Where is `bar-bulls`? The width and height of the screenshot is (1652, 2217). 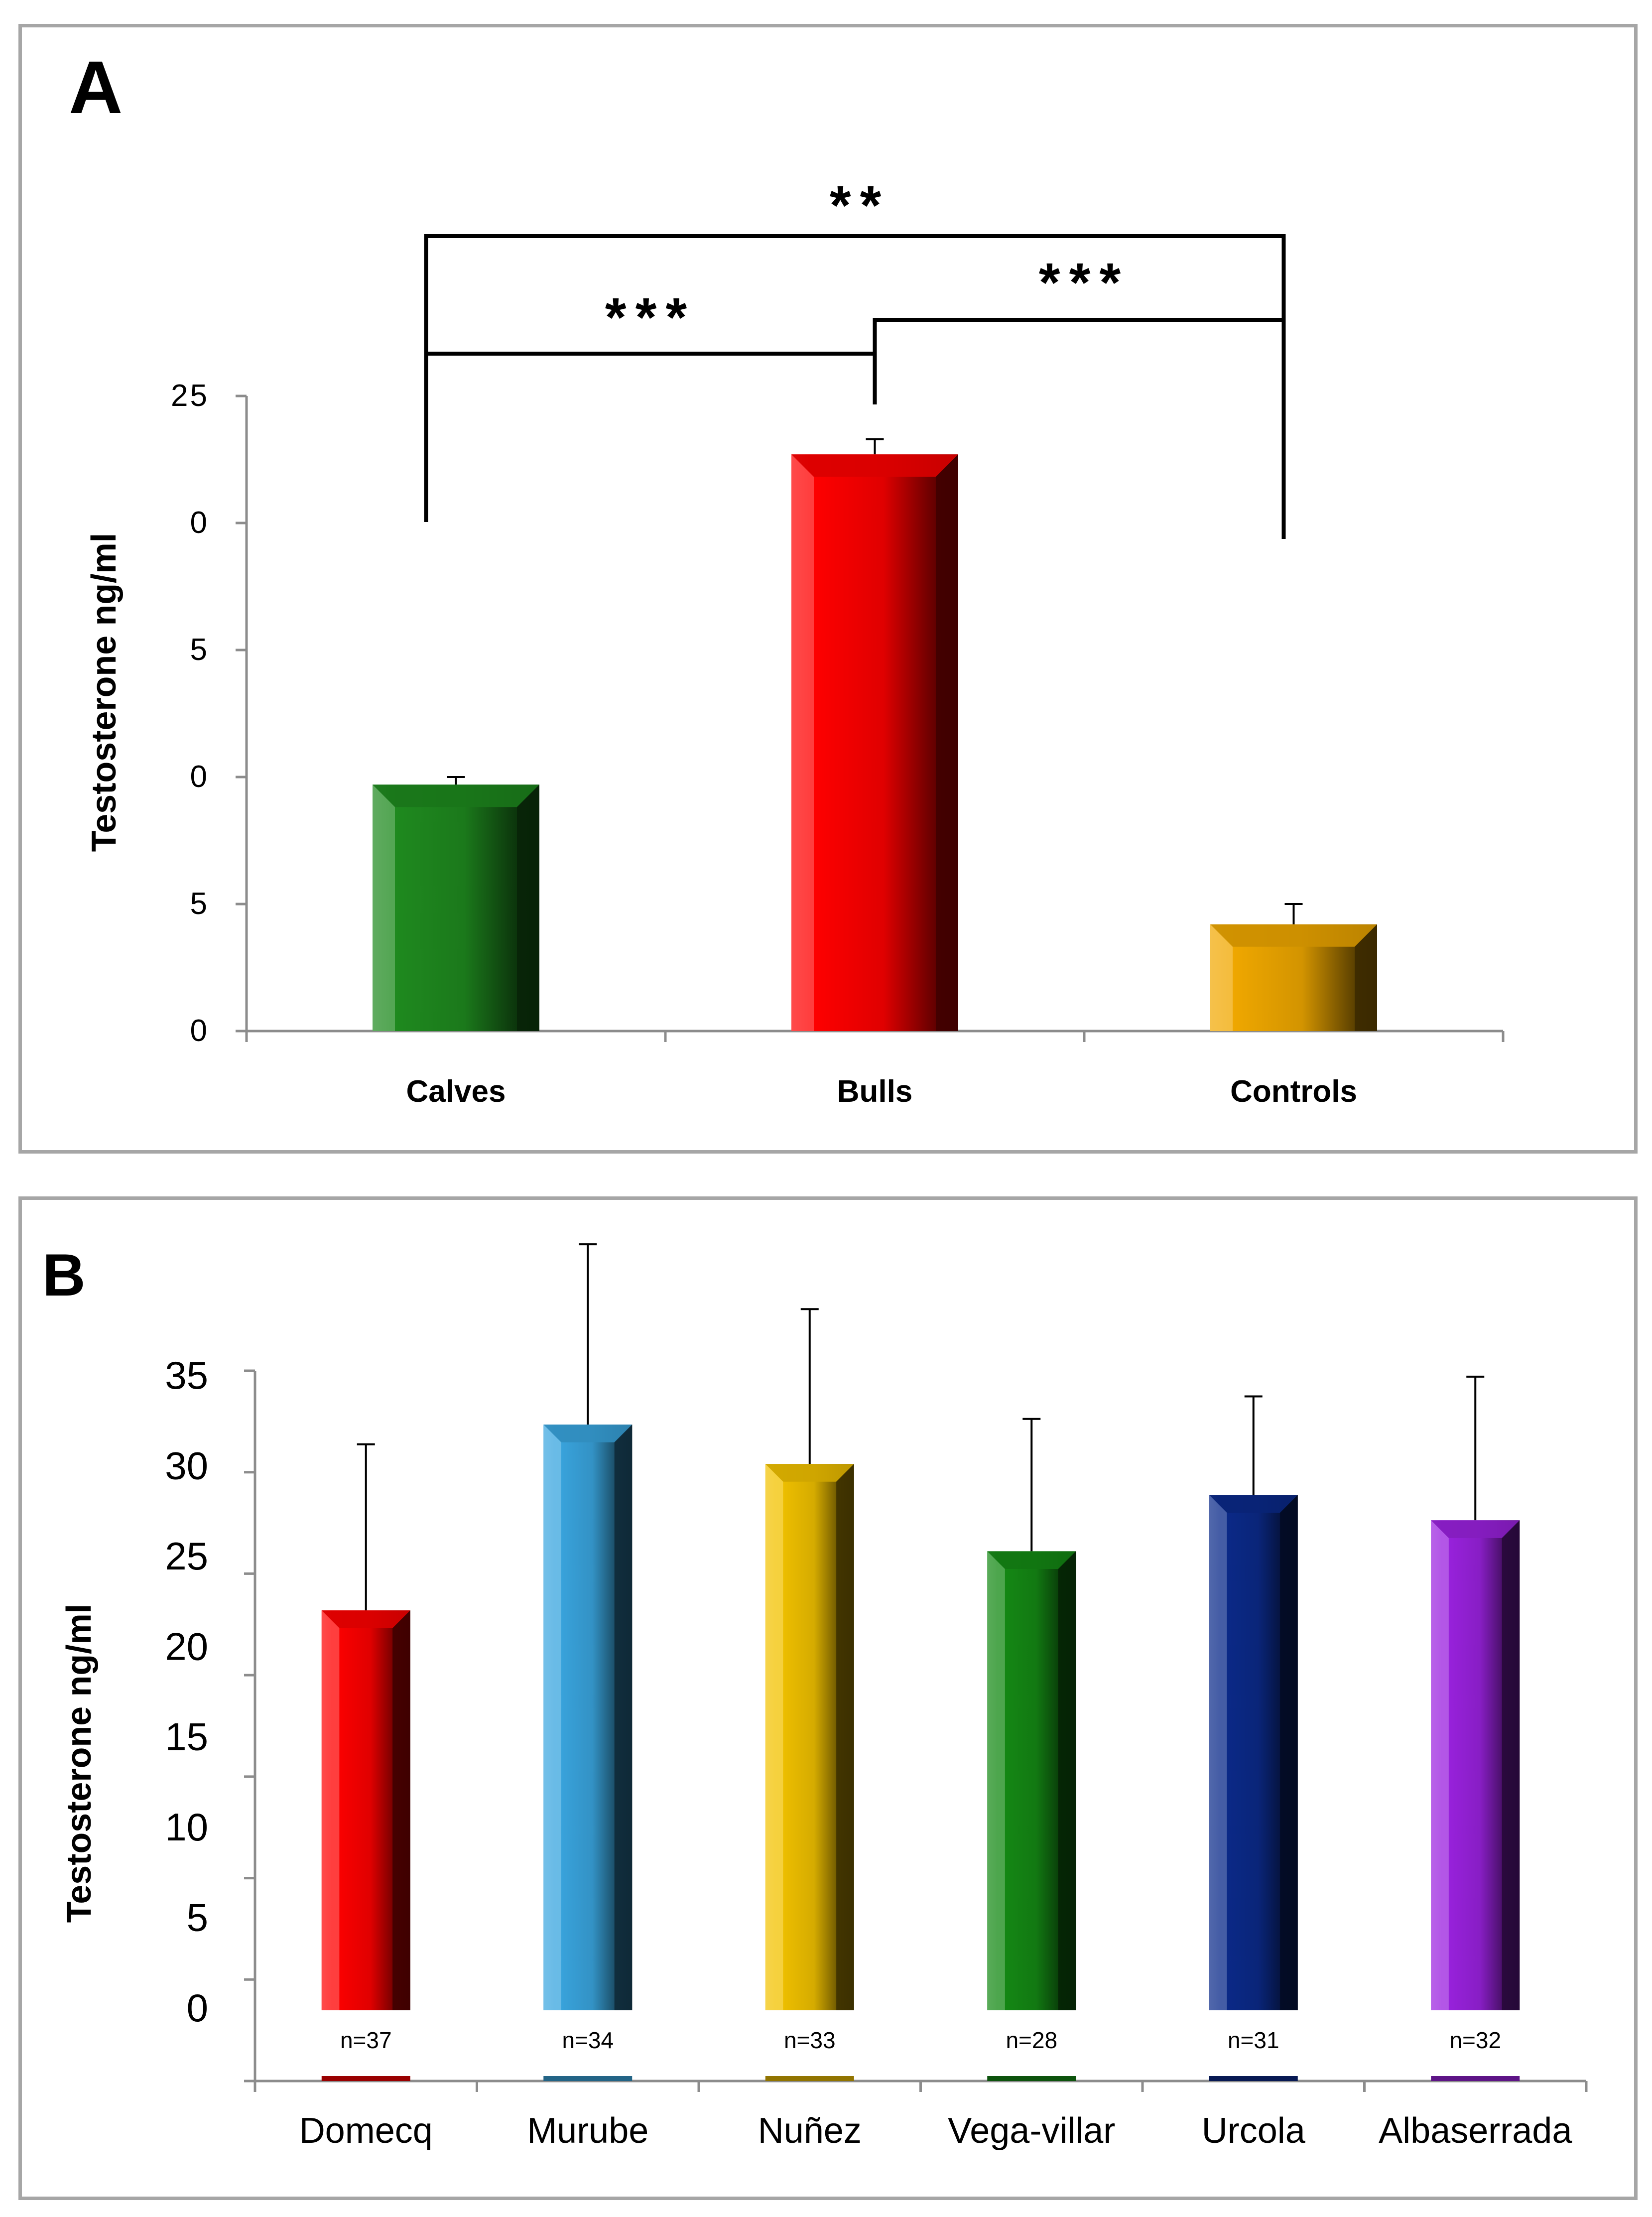 bar-bulls is located at coordinates (875, 742).